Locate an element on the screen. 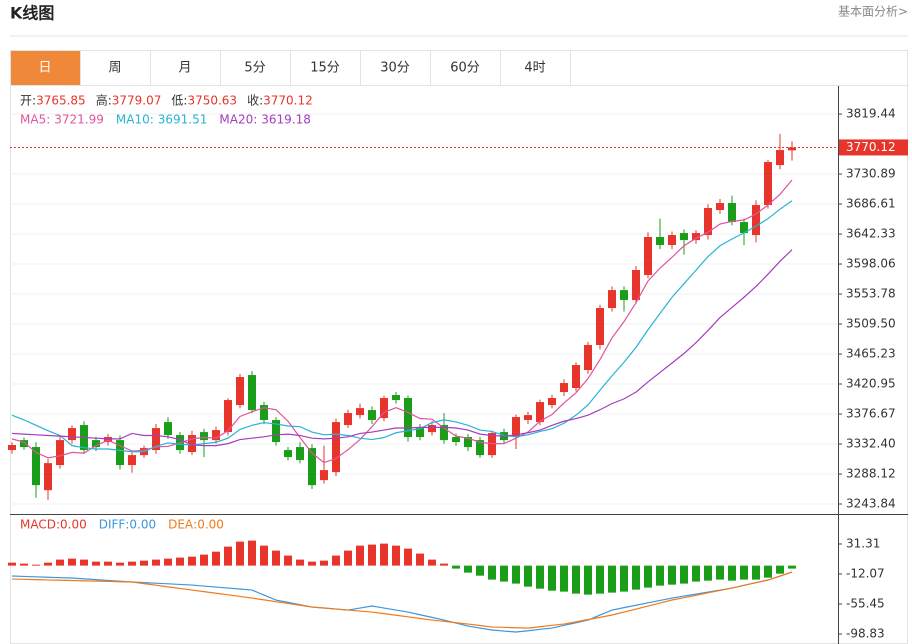  tab-label: 5分 is located at coordinates (254, 68).